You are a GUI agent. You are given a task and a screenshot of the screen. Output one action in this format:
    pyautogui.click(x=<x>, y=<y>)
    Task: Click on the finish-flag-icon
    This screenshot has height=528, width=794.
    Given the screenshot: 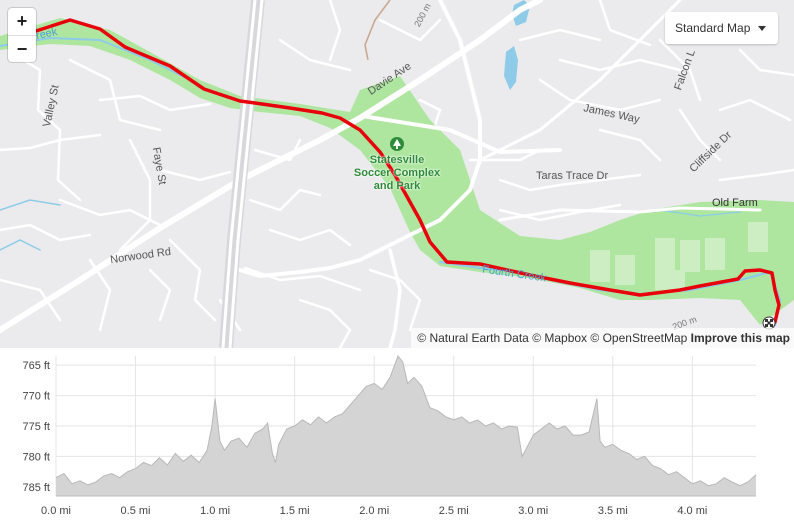 What is the action you would take?
    pyautogui.click(x=769, y=323)
    